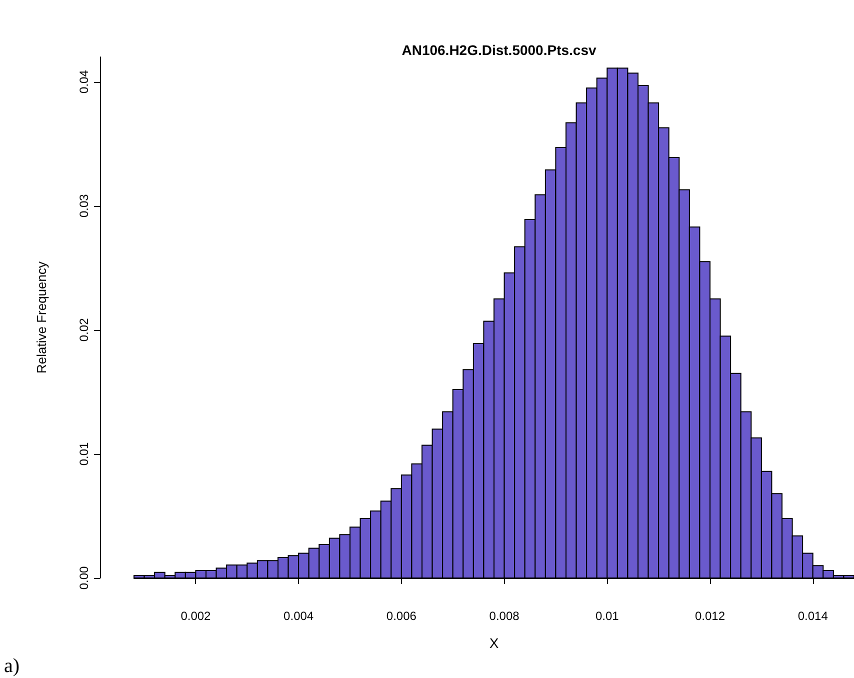  What do you see at coordinates (710, 616) in the screenshot?
I see `x-tick-label: 0.012` at bounding box center [710, 616].